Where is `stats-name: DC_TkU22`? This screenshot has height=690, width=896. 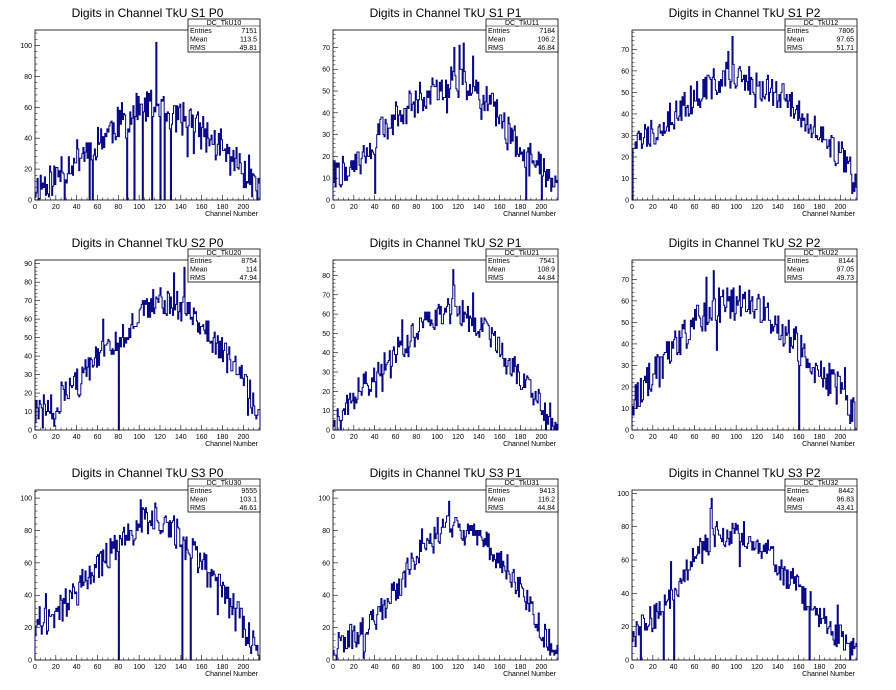 stats-name: DC_TkU22 is located at coordinates (821, 253).